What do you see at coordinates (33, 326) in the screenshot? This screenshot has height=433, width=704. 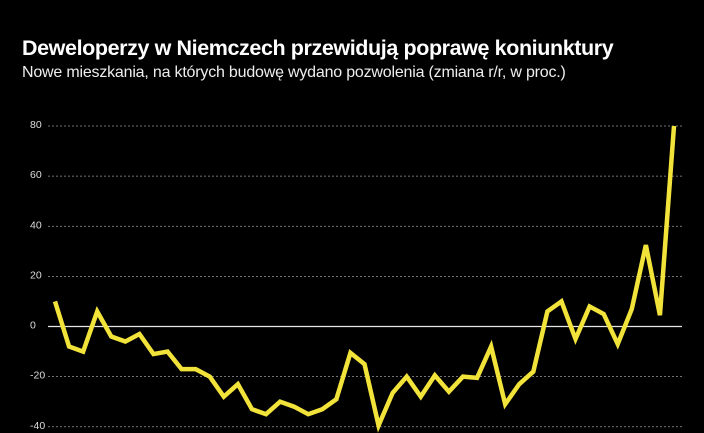 I see `y-tick-label: 0` at bounding box center [33, 326].